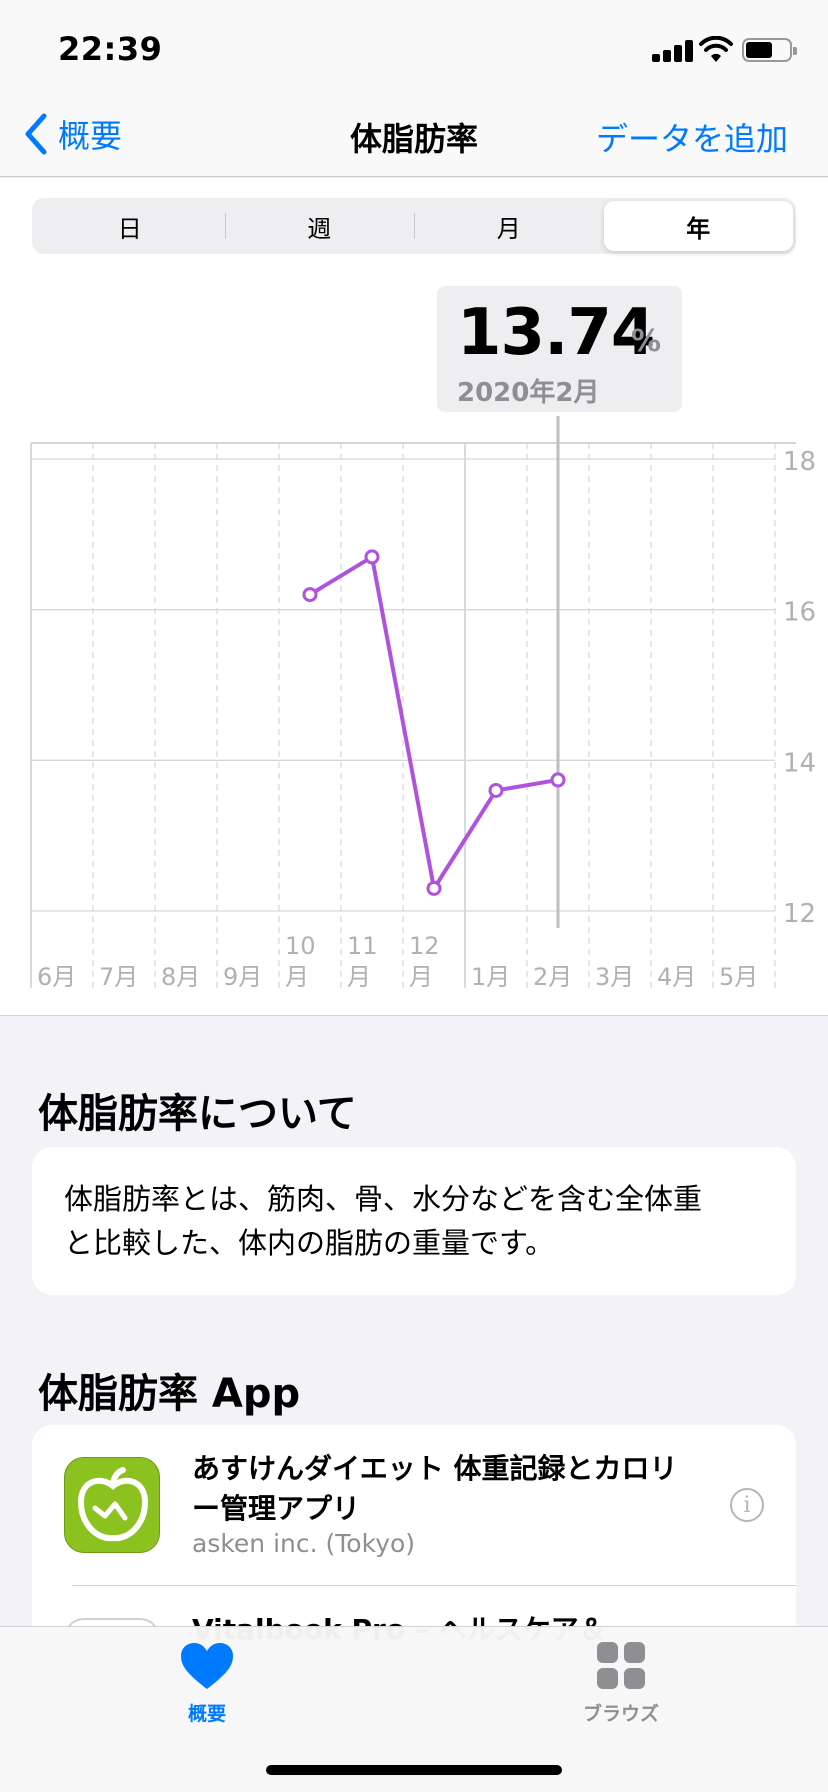  Describe the element at coordinates (206, 1714) in the screenshot. I see `tab-label: 概要` at that location.